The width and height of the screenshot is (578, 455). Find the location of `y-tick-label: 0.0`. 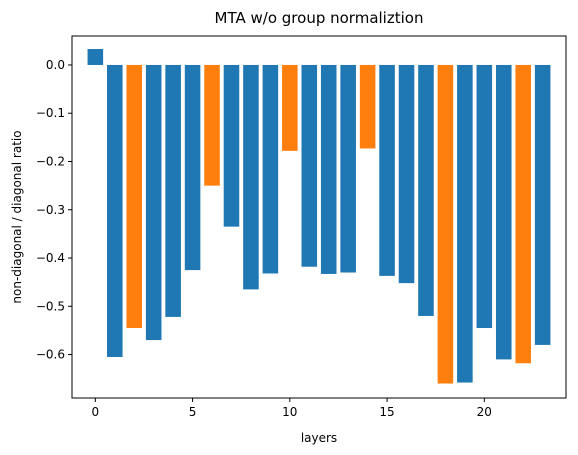

y-tick-label: 0.0 is located at coordinates (55, 65).